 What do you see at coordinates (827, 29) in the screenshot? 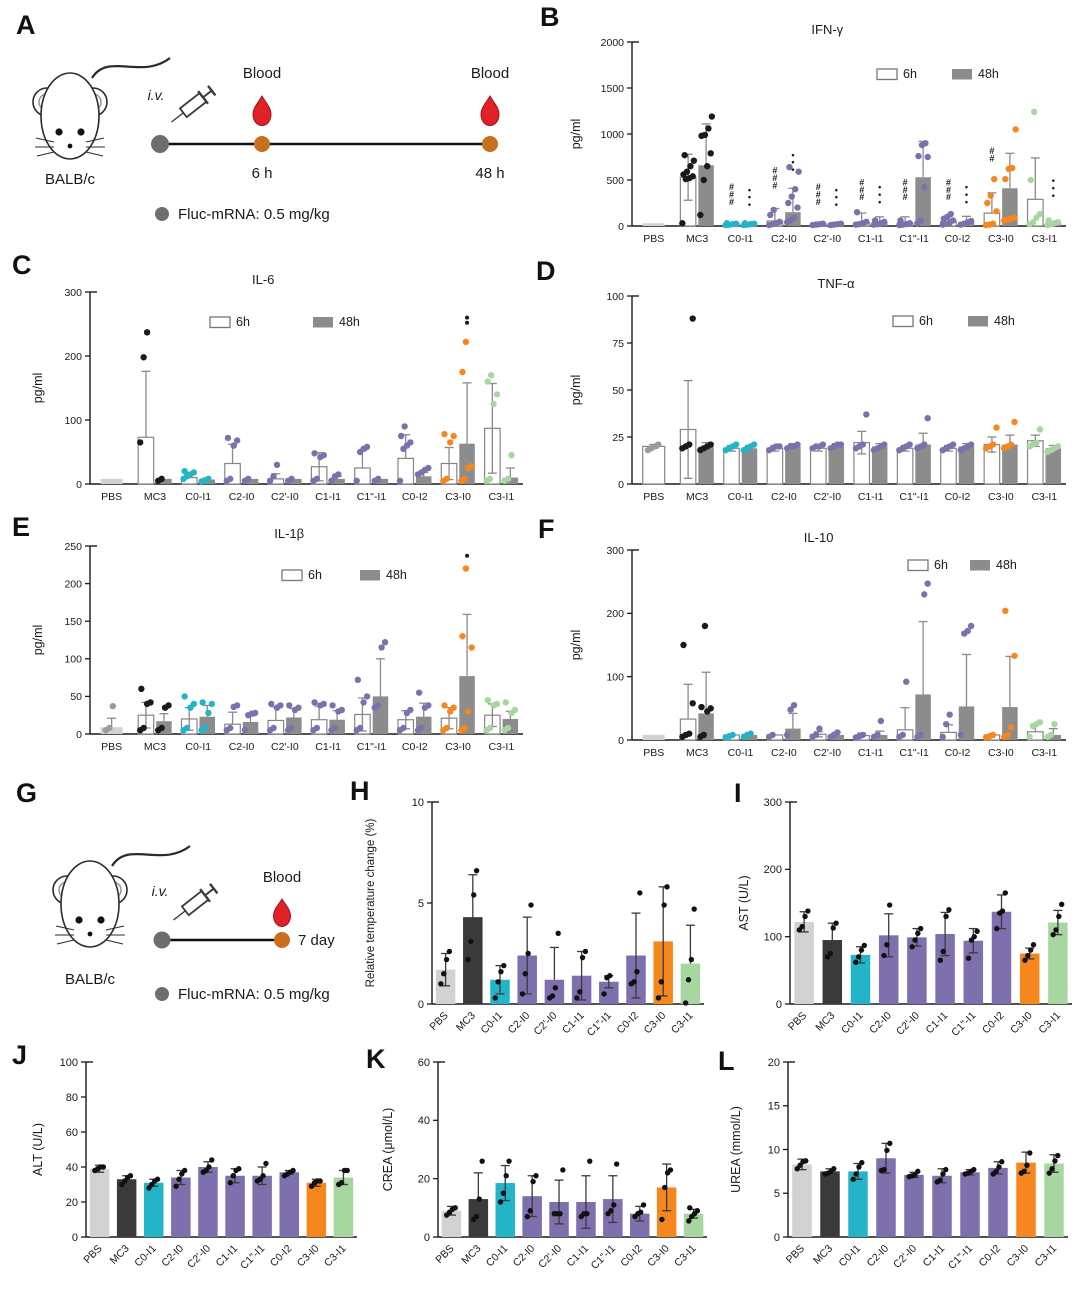
I see `chart-title: IFN-γ` at bounding box center [827, 29].